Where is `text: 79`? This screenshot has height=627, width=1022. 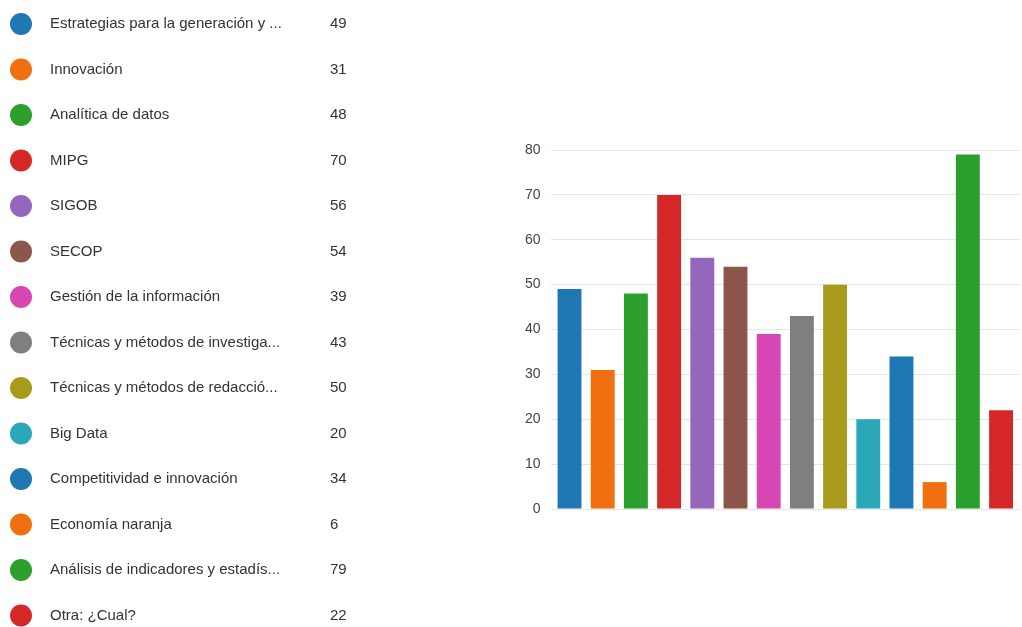
text: 79 is located at coordinates (338, 569).